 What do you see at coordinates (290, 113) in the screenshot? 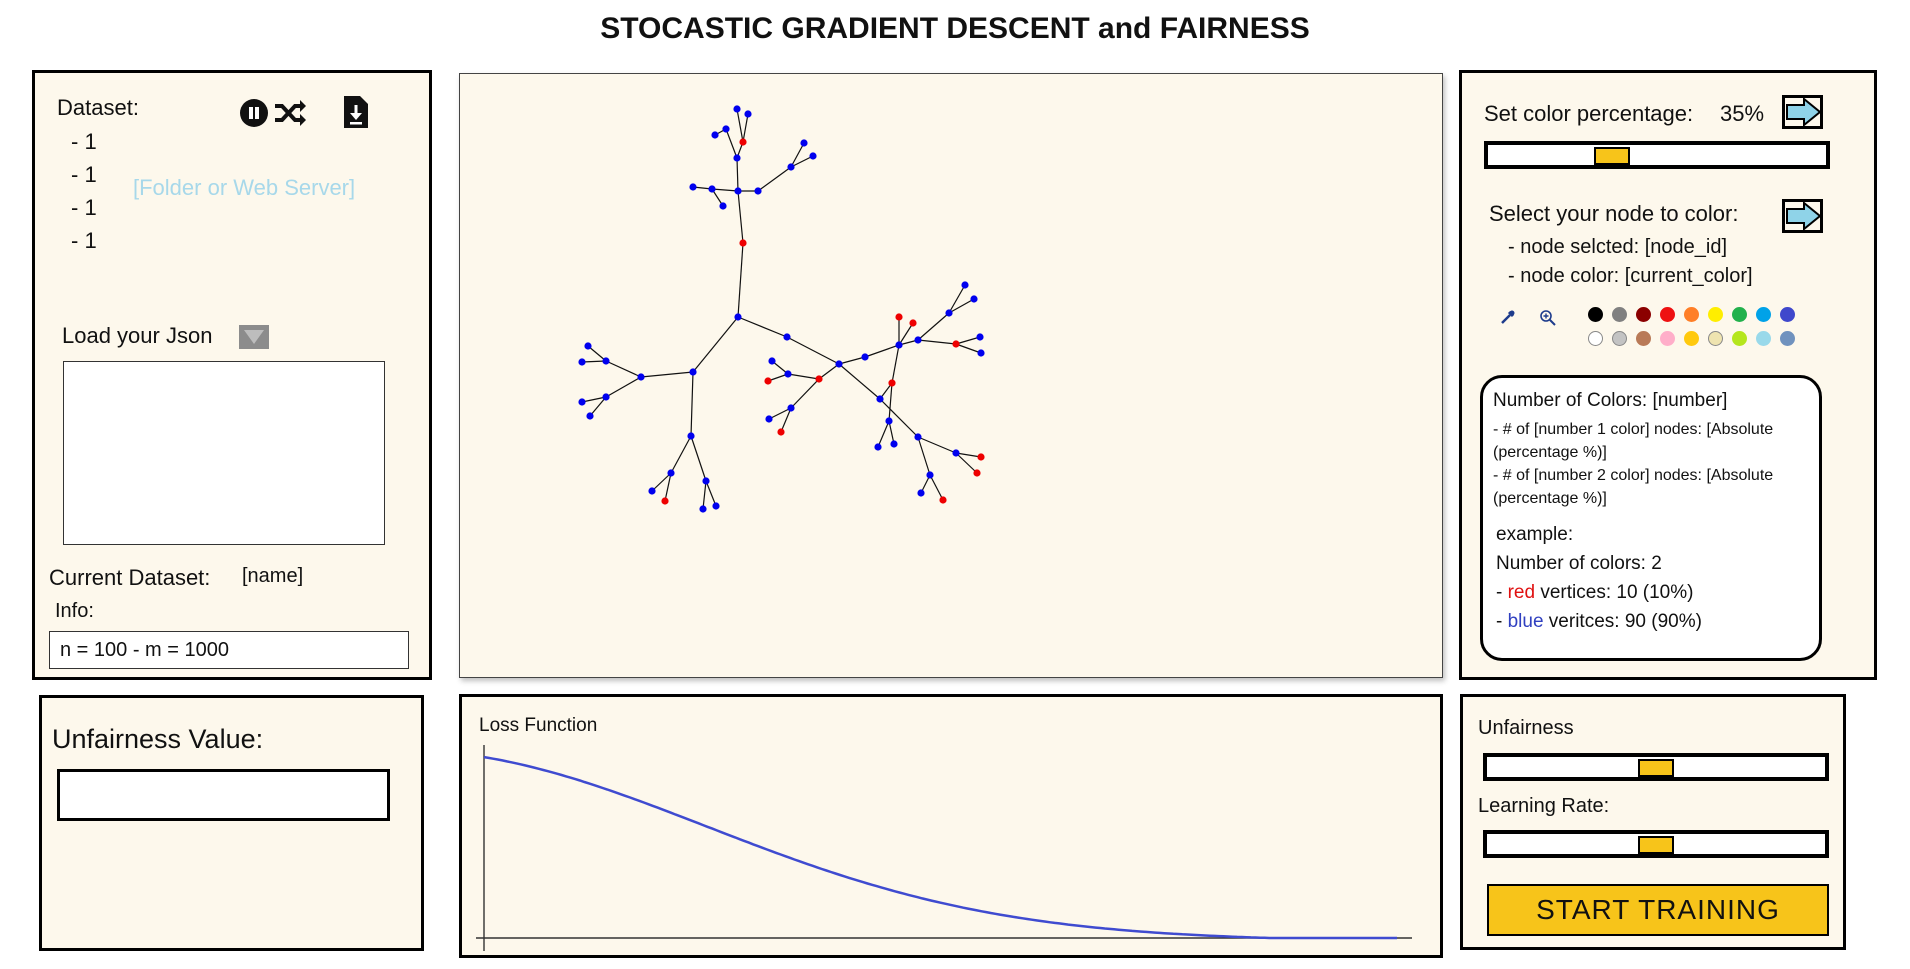
I see `shuffle-icon` at bounding box center [290, 113].